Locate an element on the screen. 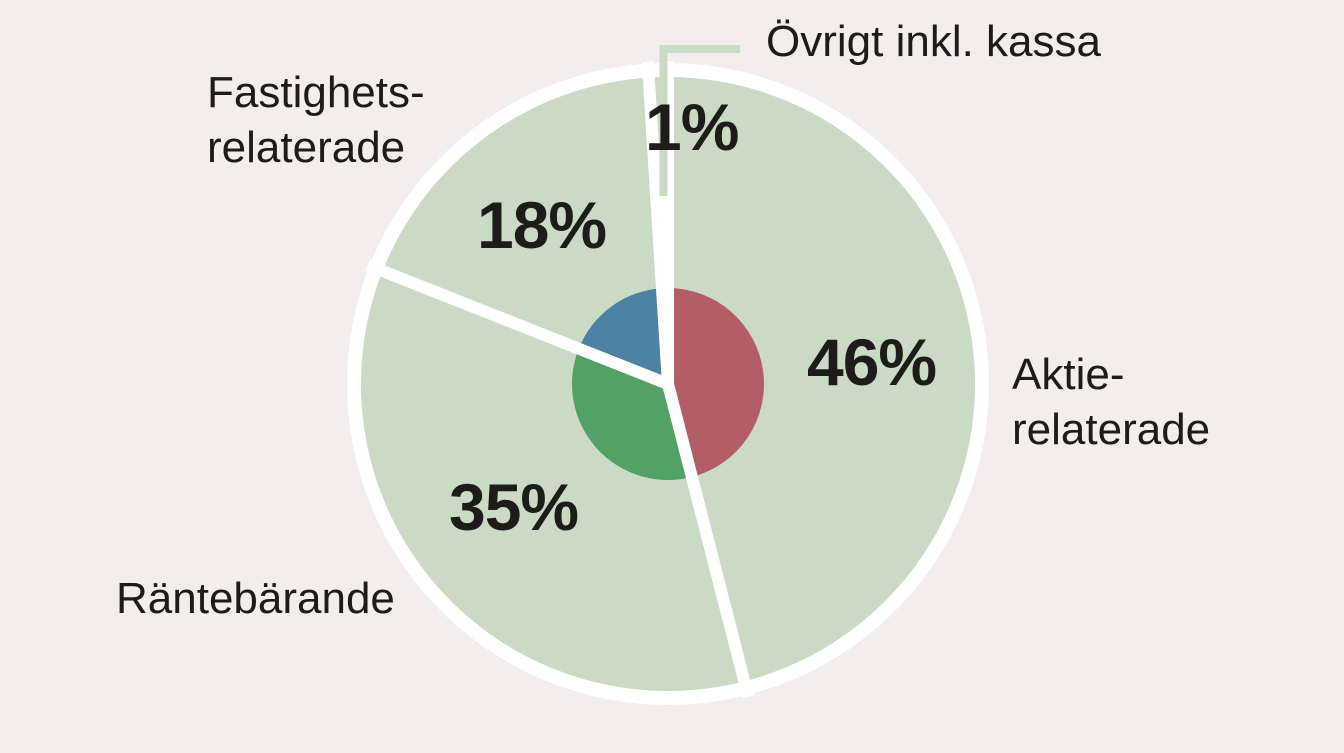 This screenshot has width=1344, height=753. pie-inner-slice-fastighetsrelaterade is located at coordinates (623, 336).